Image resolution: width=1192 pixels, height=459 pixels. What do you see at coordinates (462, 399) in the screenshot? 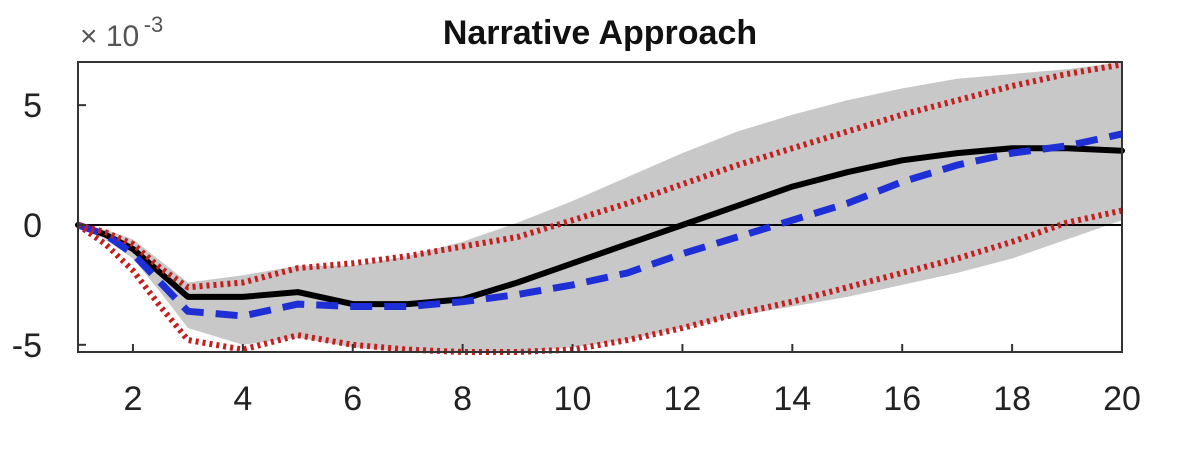
I see `x-tick-label: 8` at bounding box center [462, 399].